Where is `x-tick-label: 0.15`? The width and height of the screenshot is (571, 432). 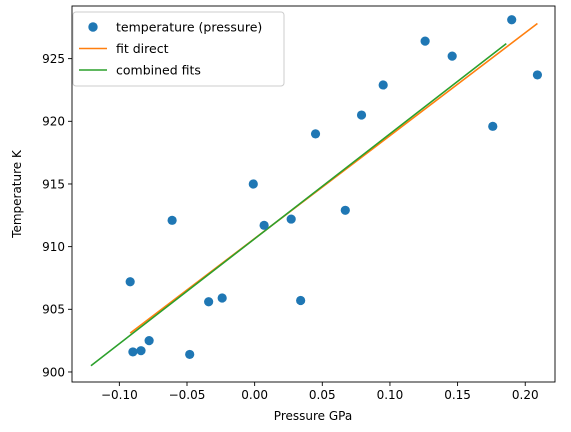 x-tick-label: 0.15 is located at coordinates (457, 395).